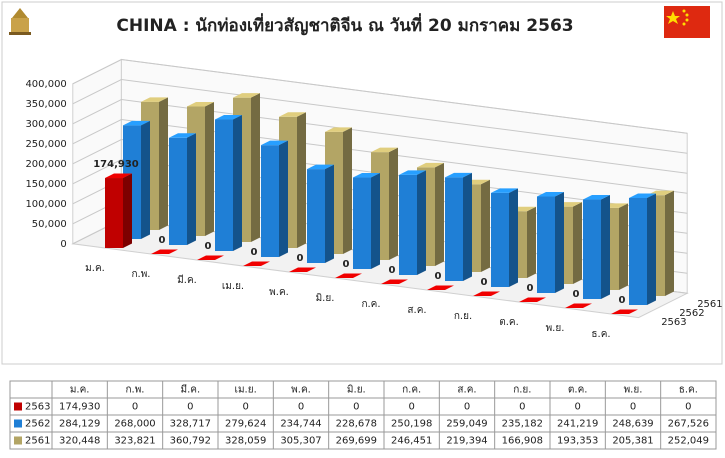 The image size is (725, 458). What do you see at coordinates (45, 144) in the screenshot?
I see `y-tick-label: 250,000` at bounding box center [45, 144].